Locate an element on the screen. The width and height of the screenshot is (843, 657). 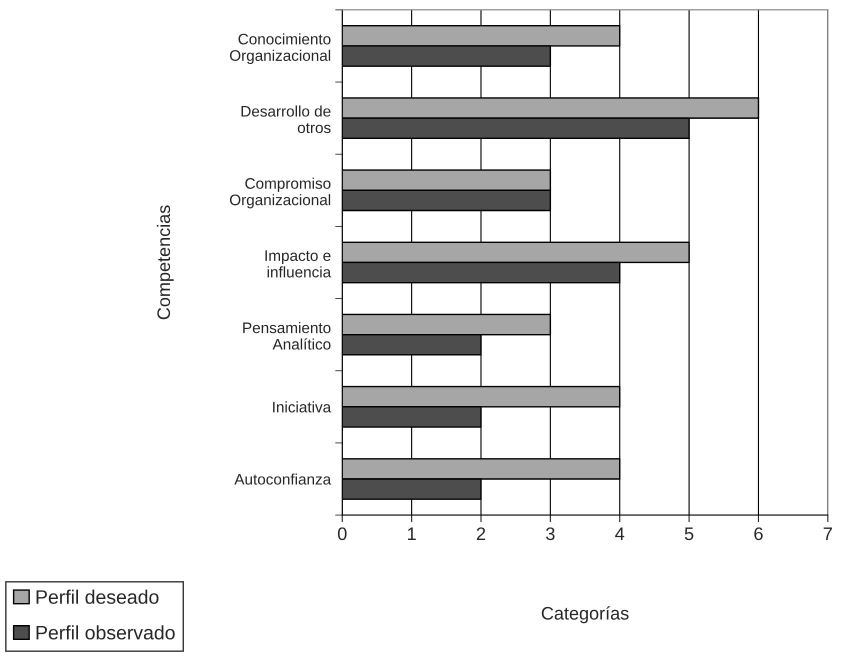
y-tick-label: Iniciativa is located at coordinates (302, 407).